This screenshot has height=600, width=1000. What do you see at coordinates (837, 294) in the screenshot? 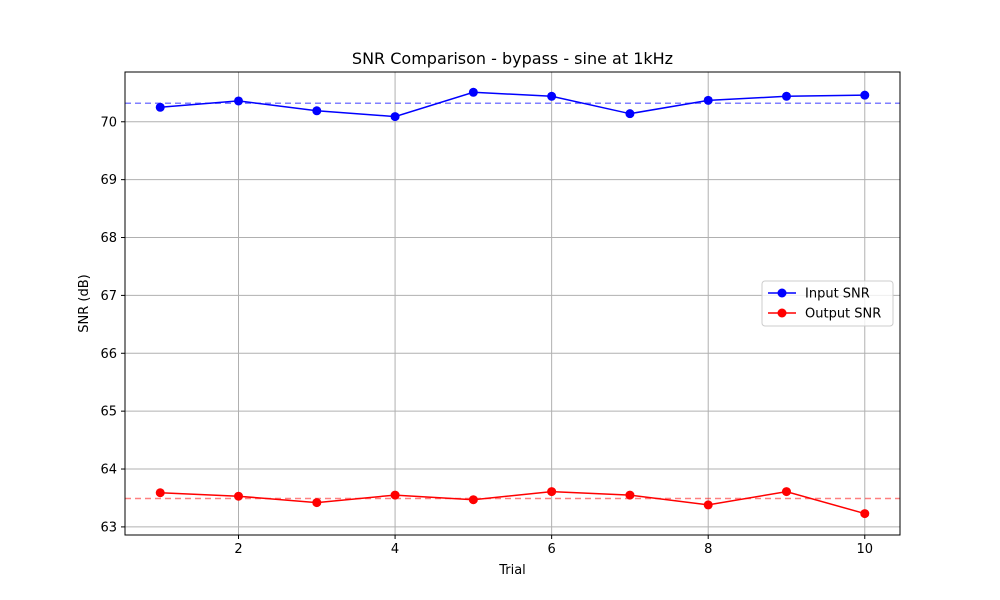
I see `legend-entry-input-snr: Input SNR` at bounding box center [837, 294].